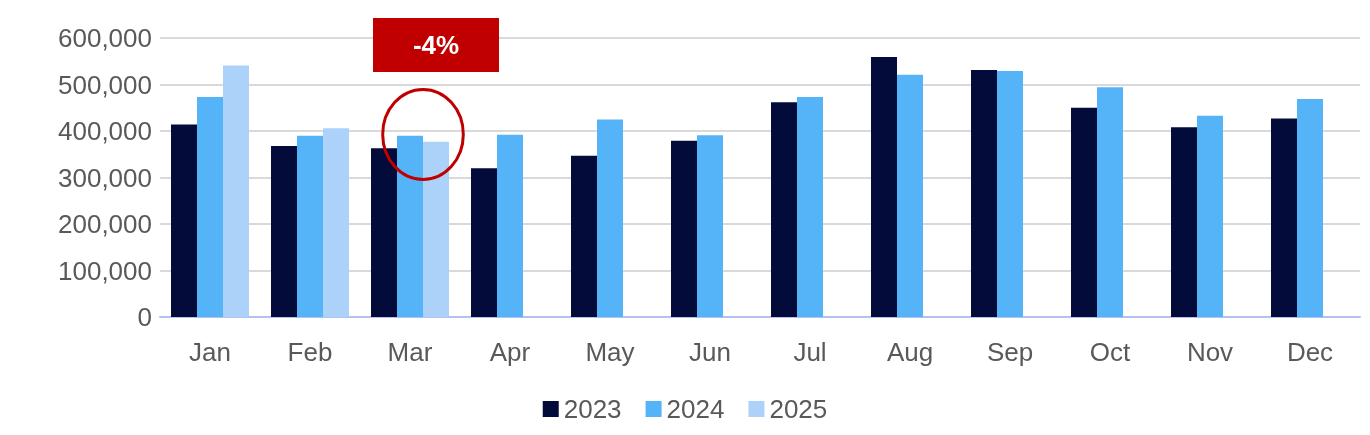 The image size is (1370, 435). What do you see at coordinates (410, 352) in the screenshot?
I see `x-tick-label: Mar` at bounding box center [410, 352].